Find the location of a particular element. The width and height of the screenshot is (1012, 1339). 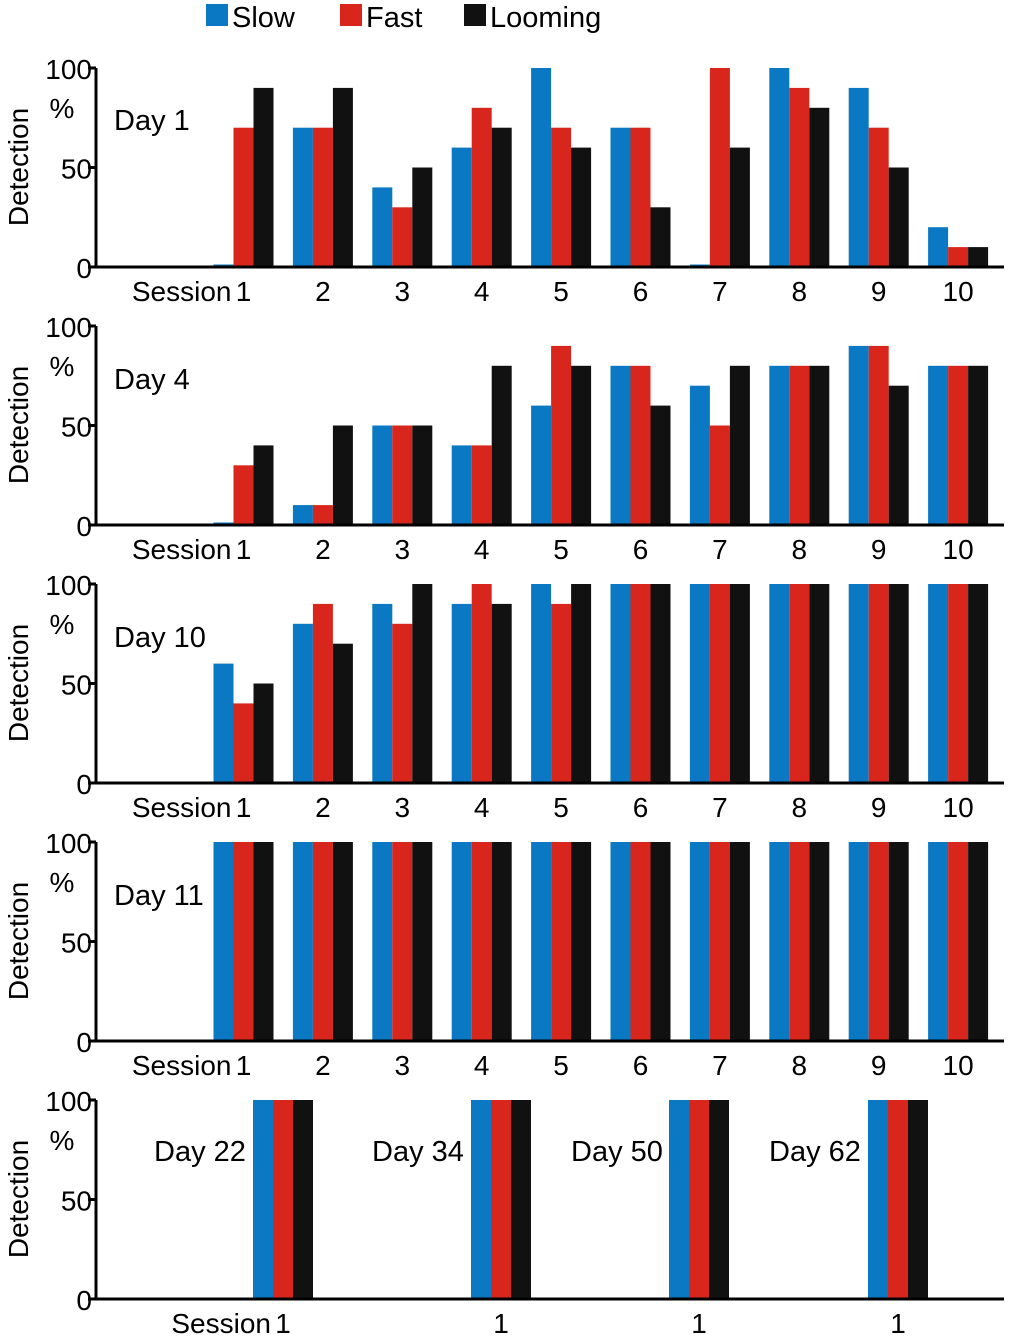

panel-3-x-tick-label: 7 is located at coordinates (720, 1065).